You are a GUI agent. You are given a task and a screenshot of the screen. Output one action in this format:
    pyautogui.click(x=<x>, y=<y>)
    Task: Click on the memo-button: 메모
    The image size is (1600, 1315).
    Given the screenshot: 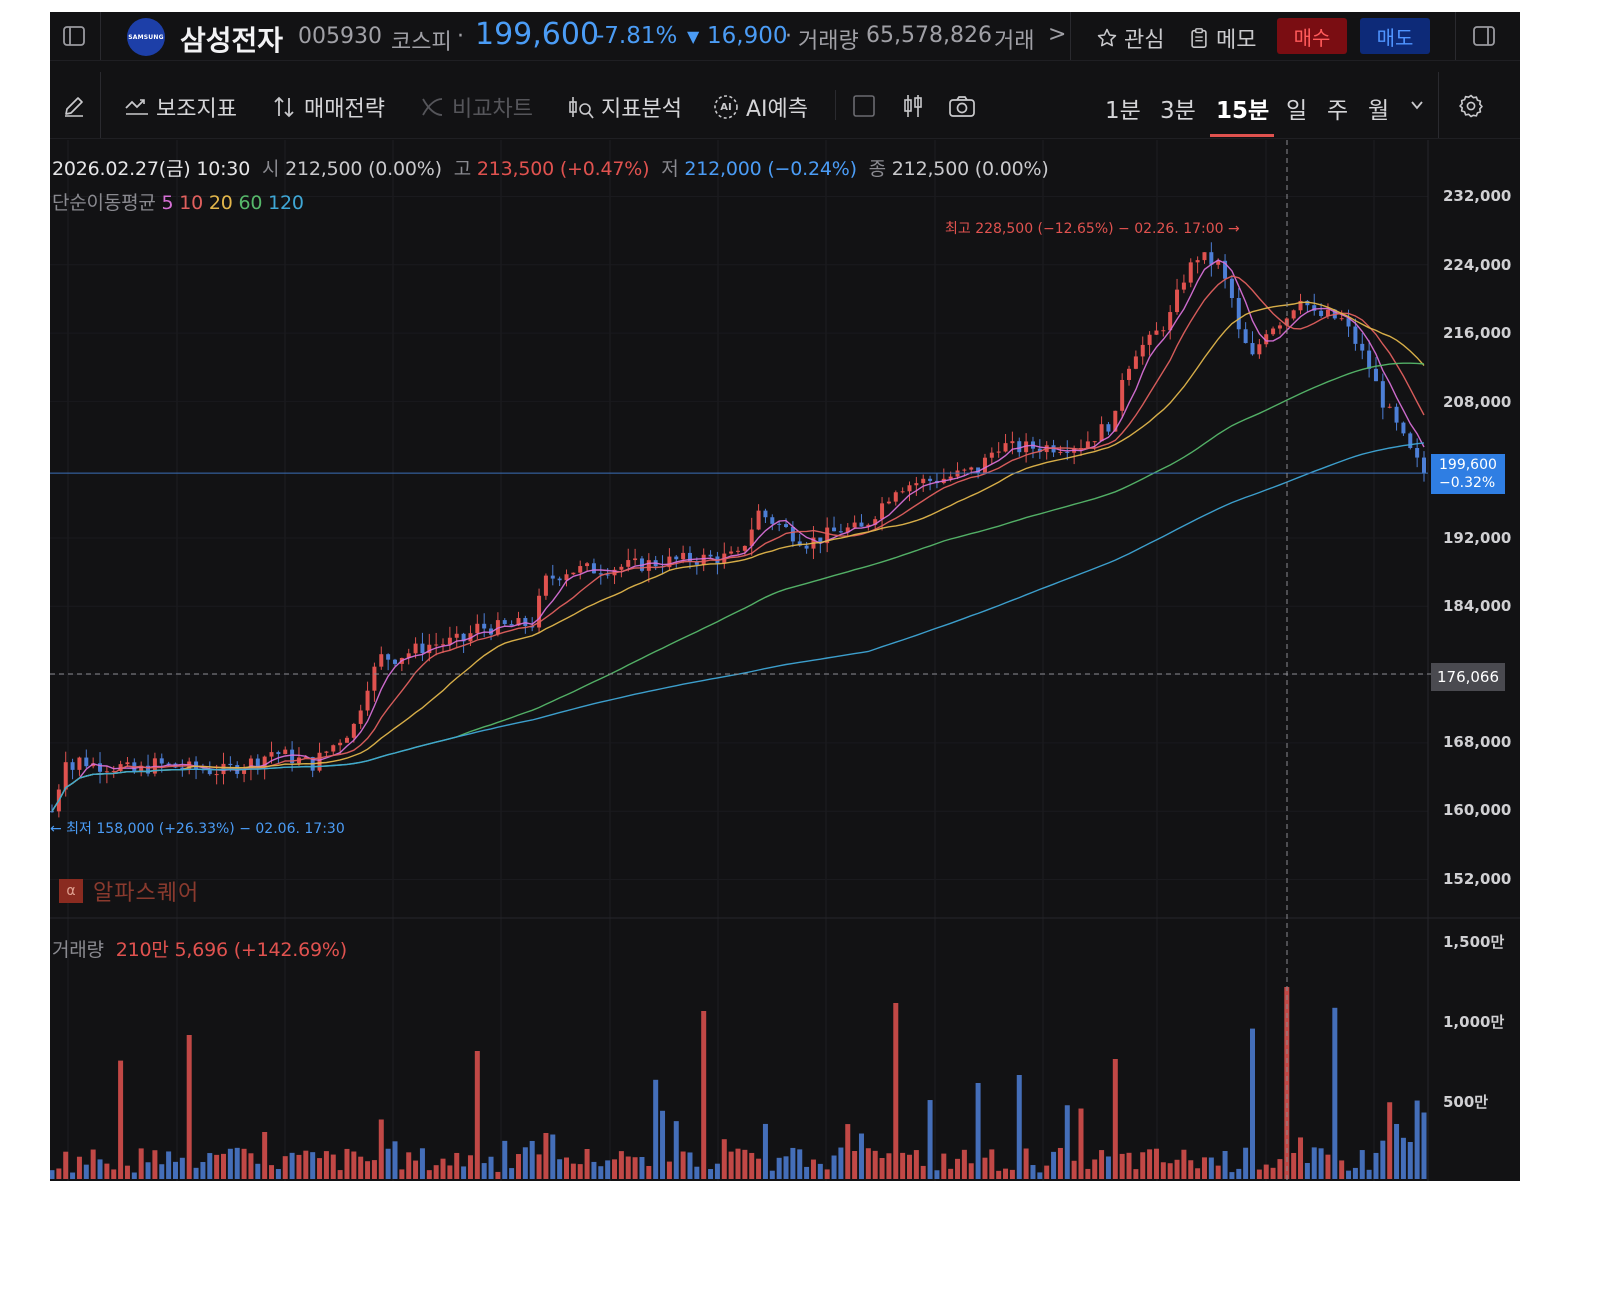 What is the action you would take?
    pyautogui.click(x=1222, y=38)
    